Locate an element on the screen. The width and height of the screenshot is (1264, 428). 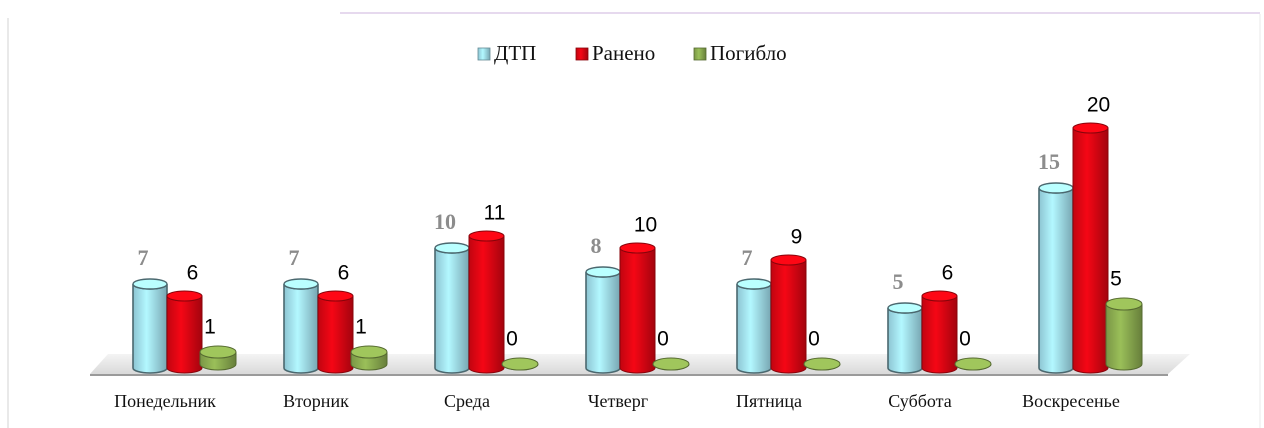
x-tick-label: Суббота is located at coordinates (919, 401).